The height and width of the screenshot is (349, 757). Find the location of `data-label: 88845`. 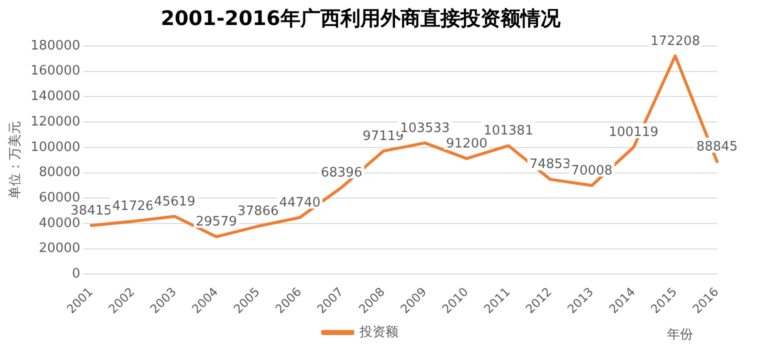

data-label: 88845 is located at coordinates (717, 146).